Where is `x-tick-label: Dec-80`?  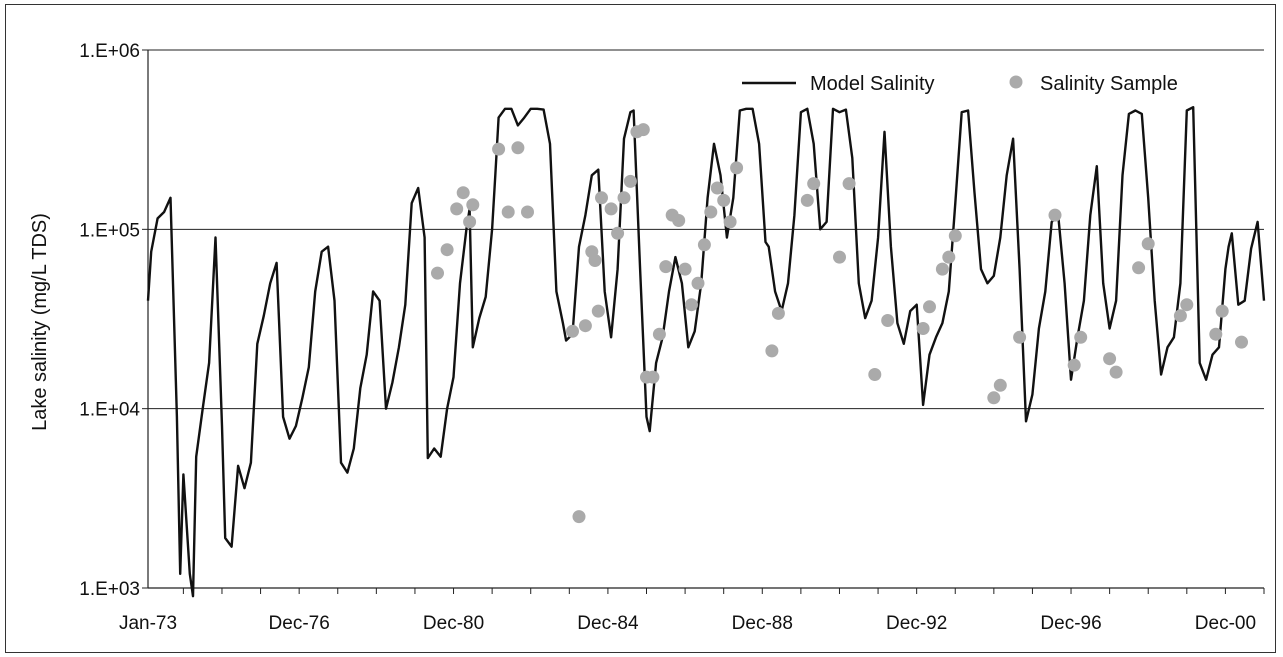
x-tick-label: Dec-80 is located at coordinates (453, 623).